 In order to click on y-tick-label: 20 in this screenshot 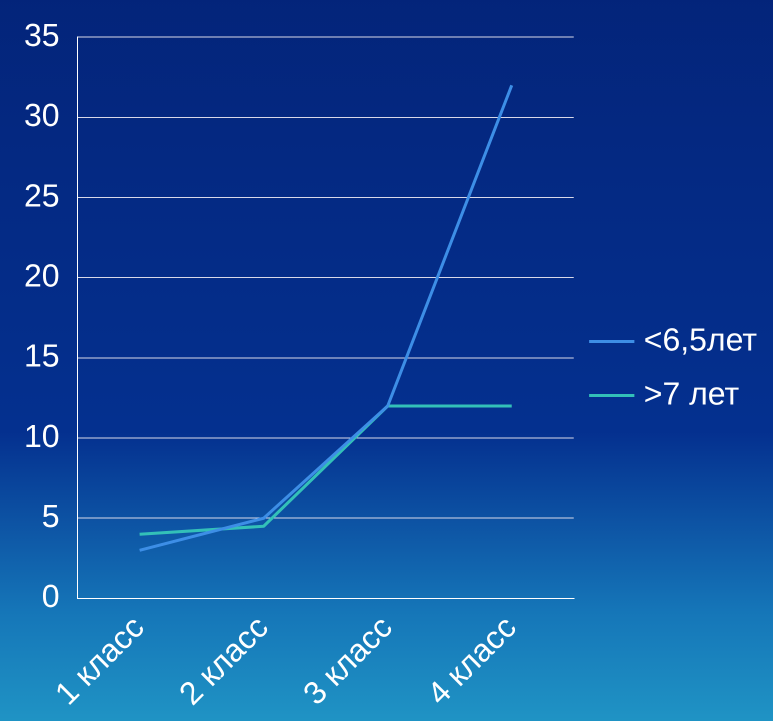, I will do `click(42, 276)`.